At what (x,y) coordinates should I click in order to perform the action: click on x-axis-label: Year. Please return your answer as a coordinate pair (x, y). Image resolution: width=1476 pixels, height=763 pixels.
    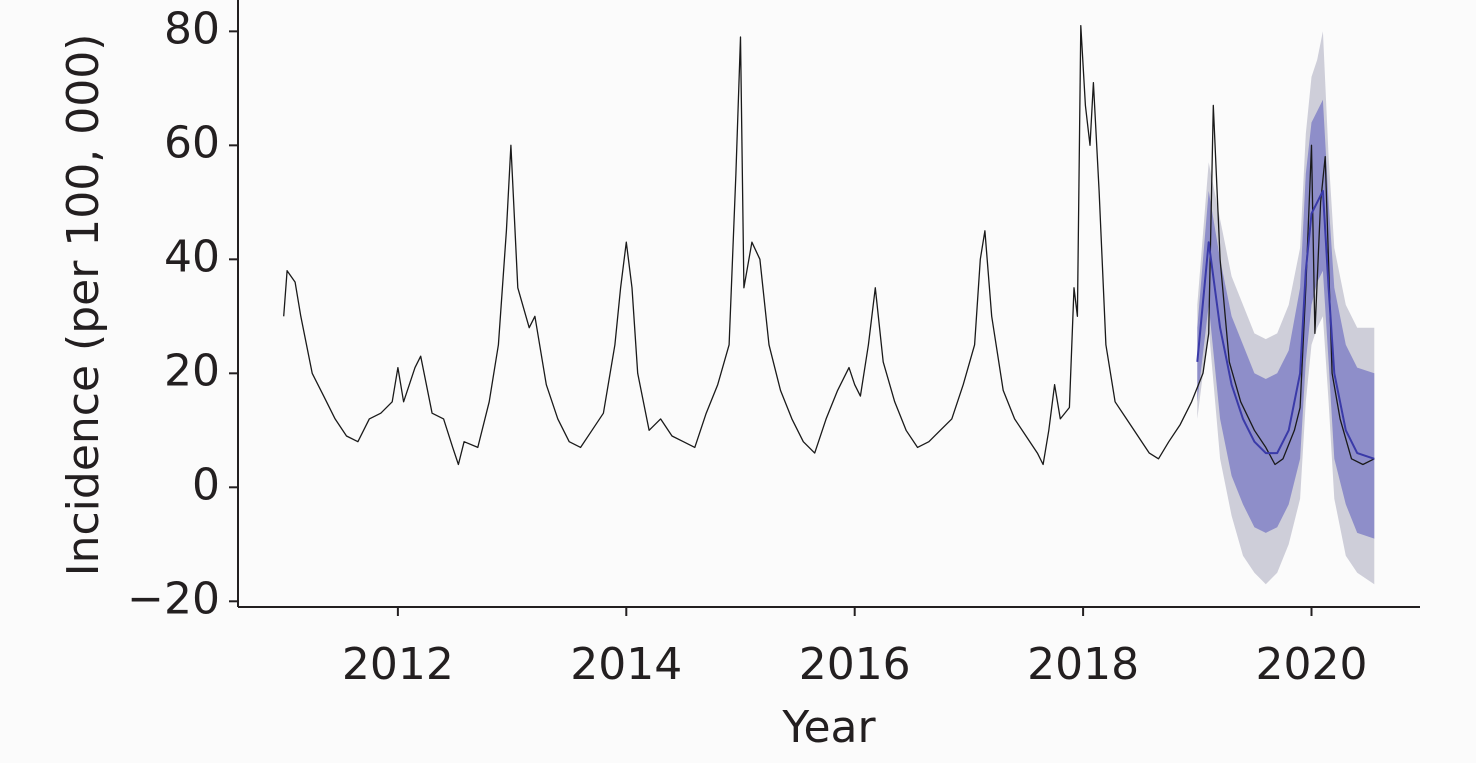
    Looking at the image, I should click on (828, 727).